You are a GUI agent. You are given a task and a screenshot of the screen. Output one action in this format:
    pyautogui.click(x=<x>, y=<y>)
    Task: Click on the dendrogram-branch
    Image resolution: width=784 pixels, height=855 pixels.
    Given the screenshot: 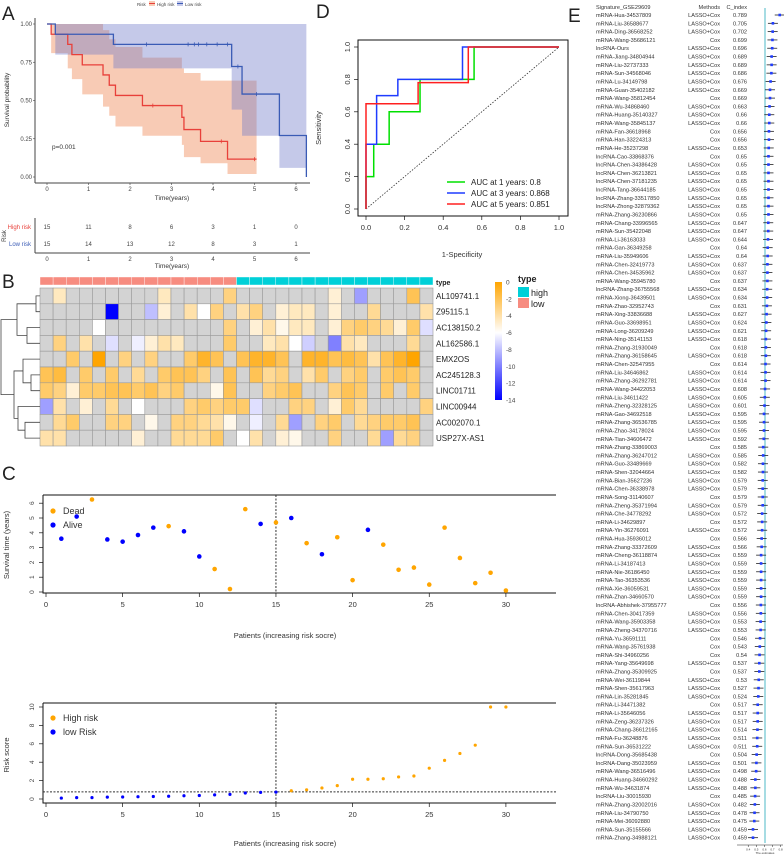 What is the action you would take?
    pyautogui.click(x=37, y=304)
    